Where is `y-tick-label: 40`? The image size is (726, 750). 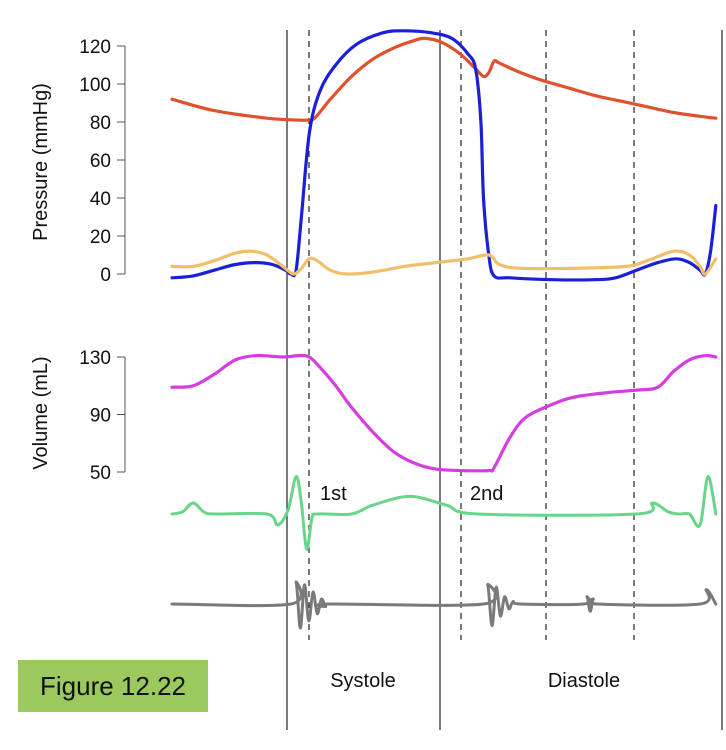
y-tick-label: 40 is located at coordinates (100, 199).